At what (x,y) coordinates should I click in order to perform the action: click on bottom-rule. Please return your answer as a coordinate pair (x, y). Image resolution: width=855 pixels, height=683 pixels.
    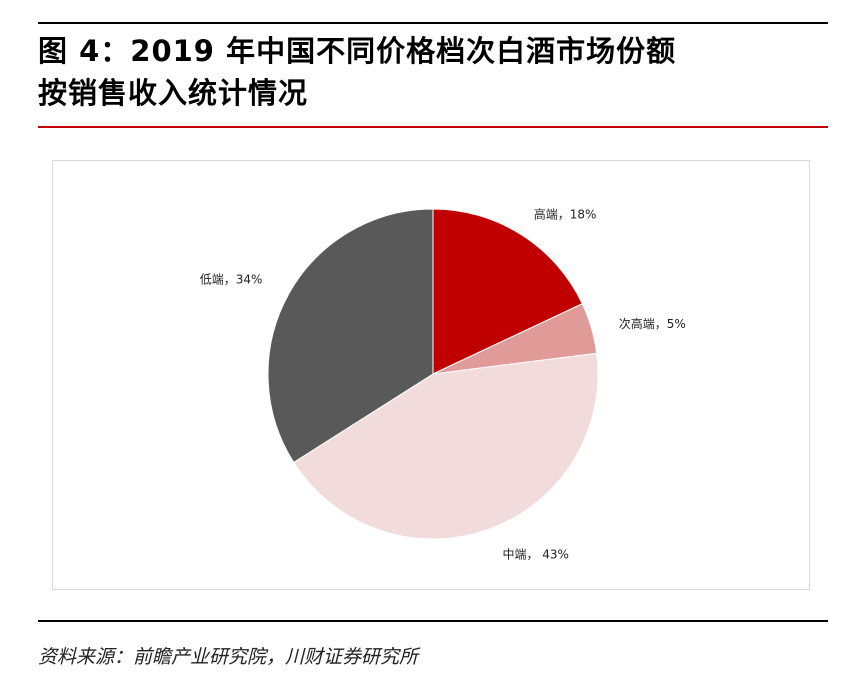
    Looking at the image, I should click on (433, 621).